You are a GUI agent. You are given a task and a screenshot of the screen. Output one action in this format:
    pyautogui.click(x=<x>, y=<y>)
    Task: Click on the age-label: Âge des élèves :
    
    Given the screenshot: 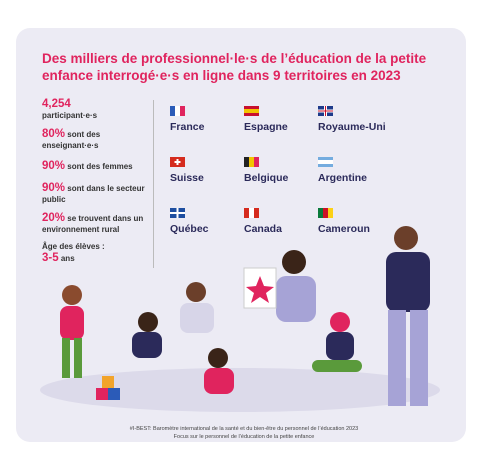 What is the action you would take?
    pyautogui.click(x=73, y=246)
    